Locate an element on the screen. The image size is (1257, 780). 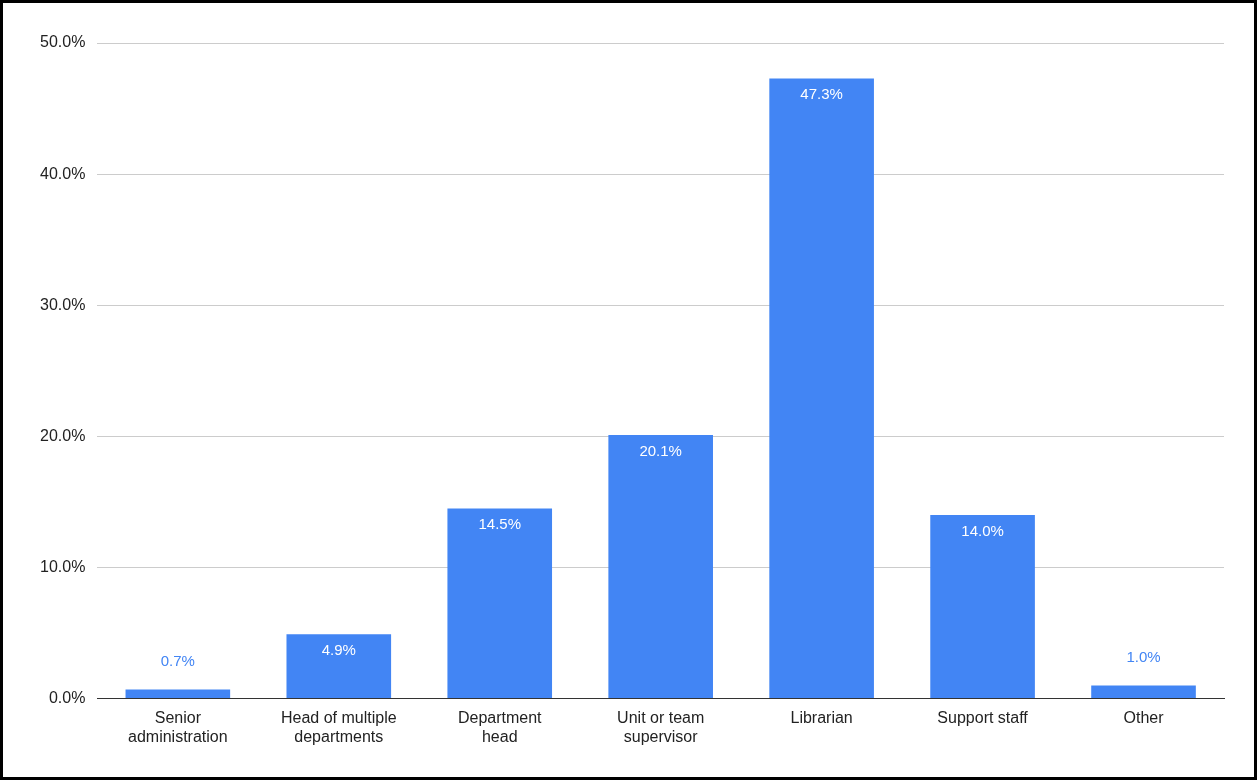
data-label: 47.3% is located at coordinates (821, 94).